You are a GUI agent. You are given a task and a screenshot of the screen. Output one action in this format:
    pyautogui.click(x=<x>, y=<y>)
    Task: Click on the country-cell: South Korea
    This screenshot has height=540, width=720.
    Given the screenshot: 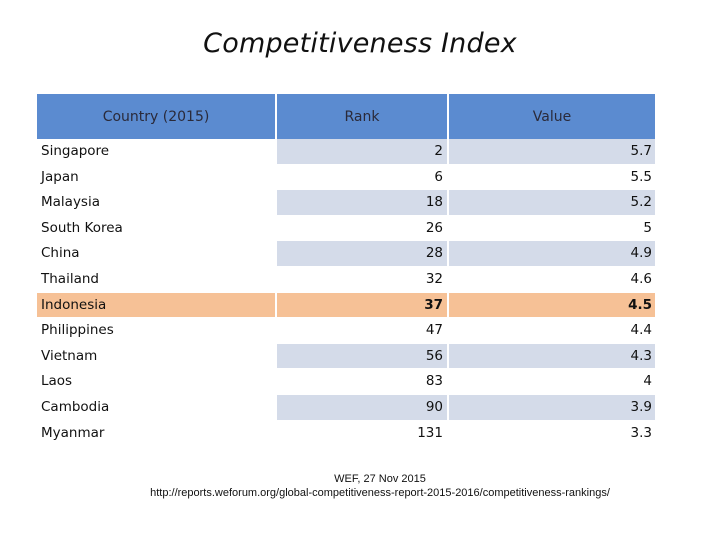 What is the action you would take?
    pyautogui.click(x=82, y=227)
    